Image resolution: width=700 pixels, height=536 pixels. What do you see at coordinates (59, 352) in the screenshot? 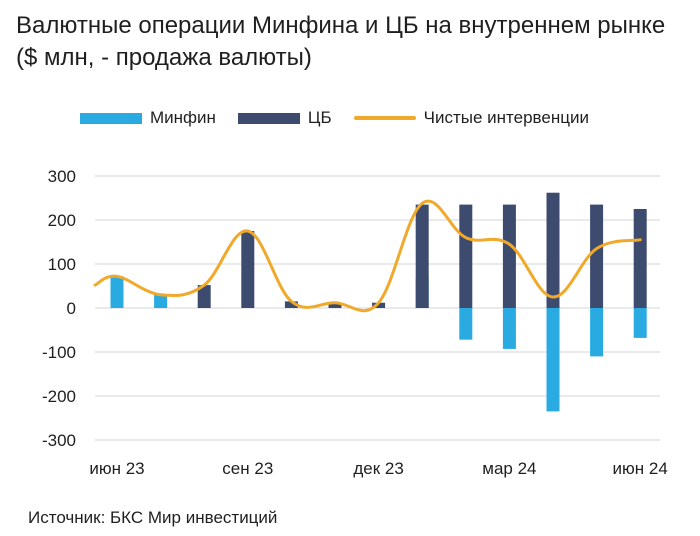
I see `y-tick-label: -100` at bounding box center [59, 352].